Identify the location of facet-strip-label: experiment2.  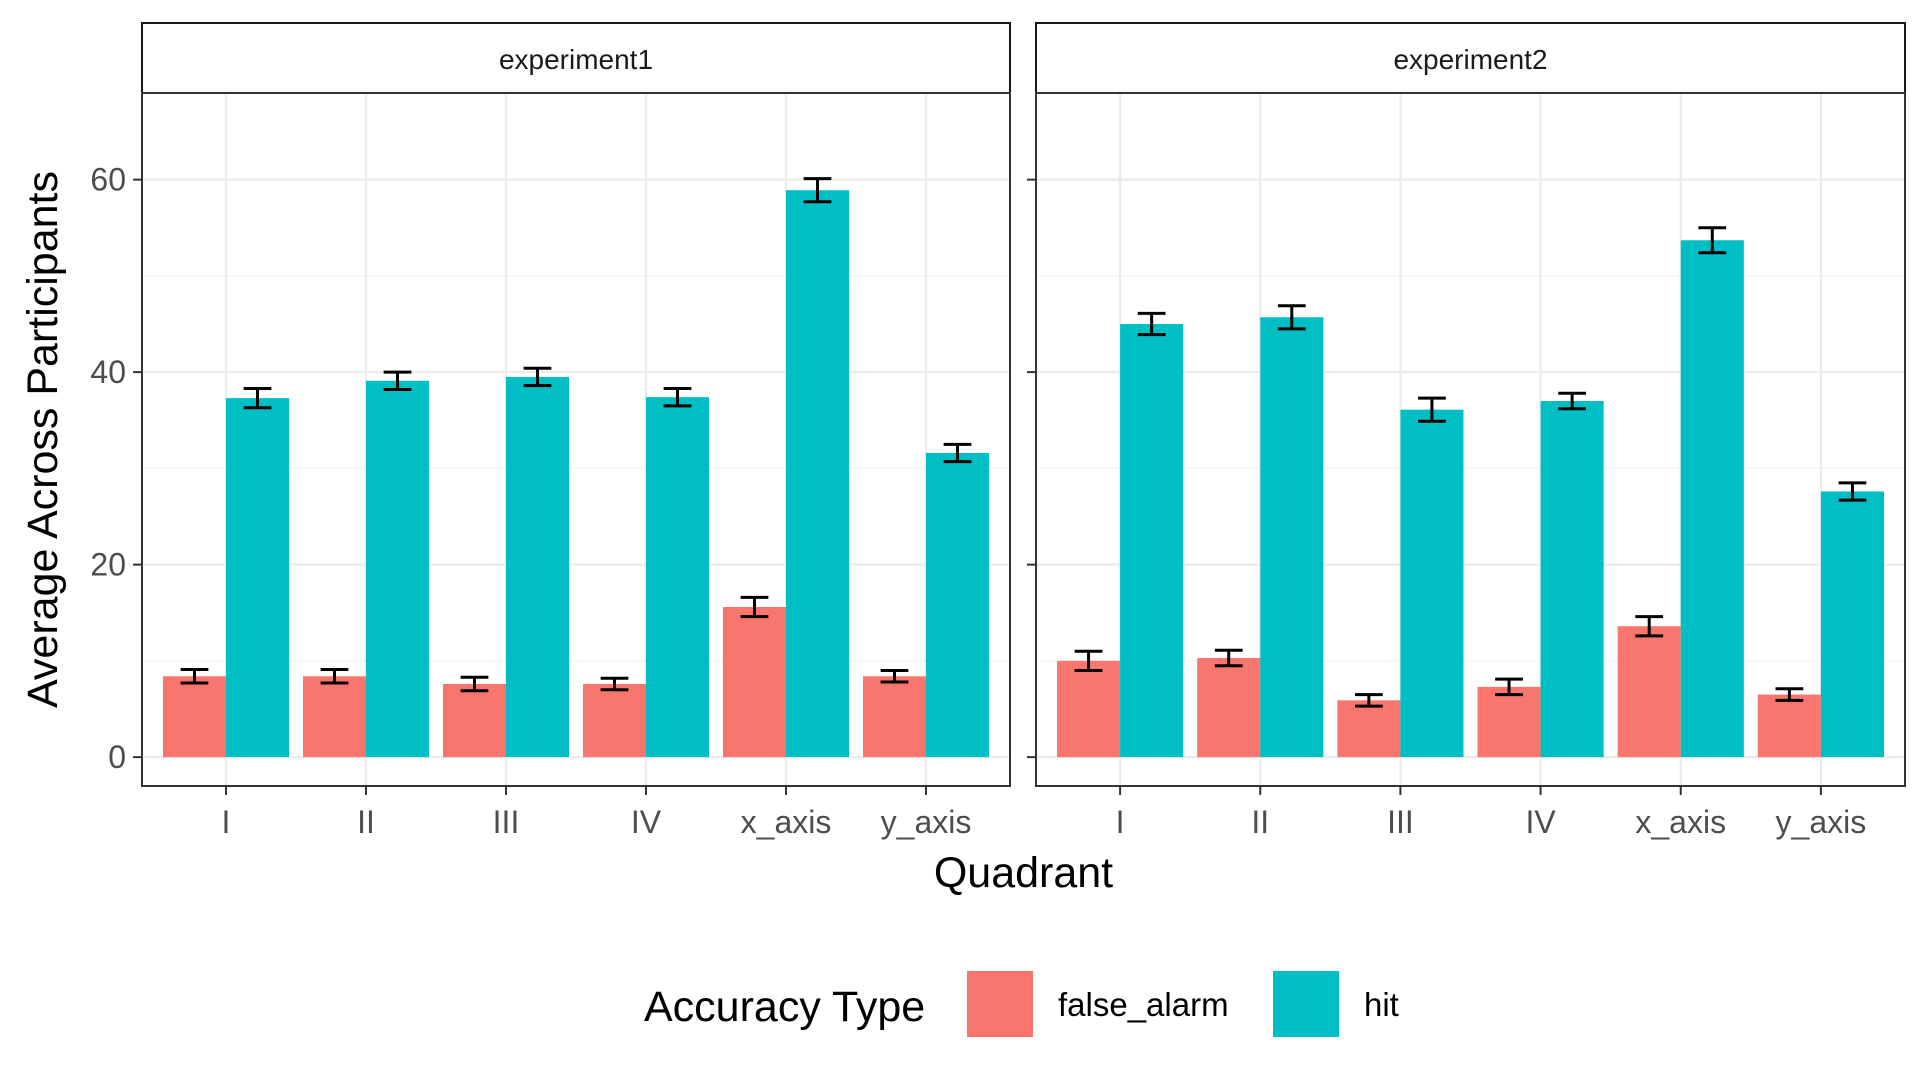
(1470, 59).